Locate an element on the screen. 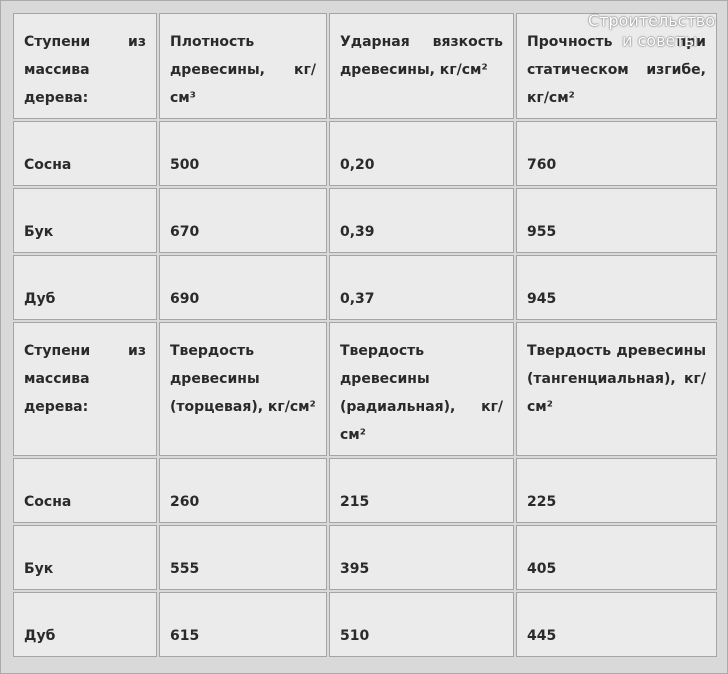 Image resolution: width=728 pixels, height=674 pixels. cell: 555 is located at coordinates (243, 557).